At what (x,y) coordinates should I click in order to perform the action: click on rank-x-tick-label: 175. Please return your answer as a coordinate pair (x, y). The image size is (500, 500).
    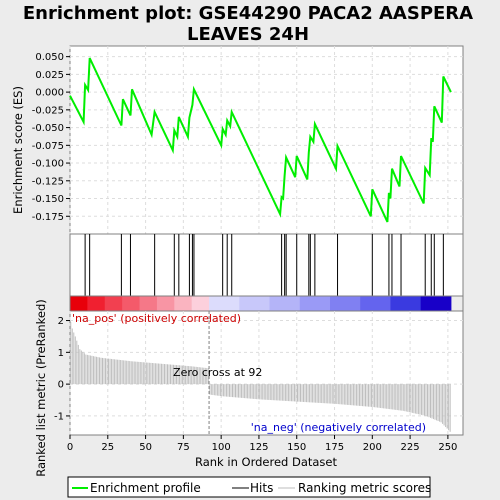
    Looking at the image, I should click on (334, 447).